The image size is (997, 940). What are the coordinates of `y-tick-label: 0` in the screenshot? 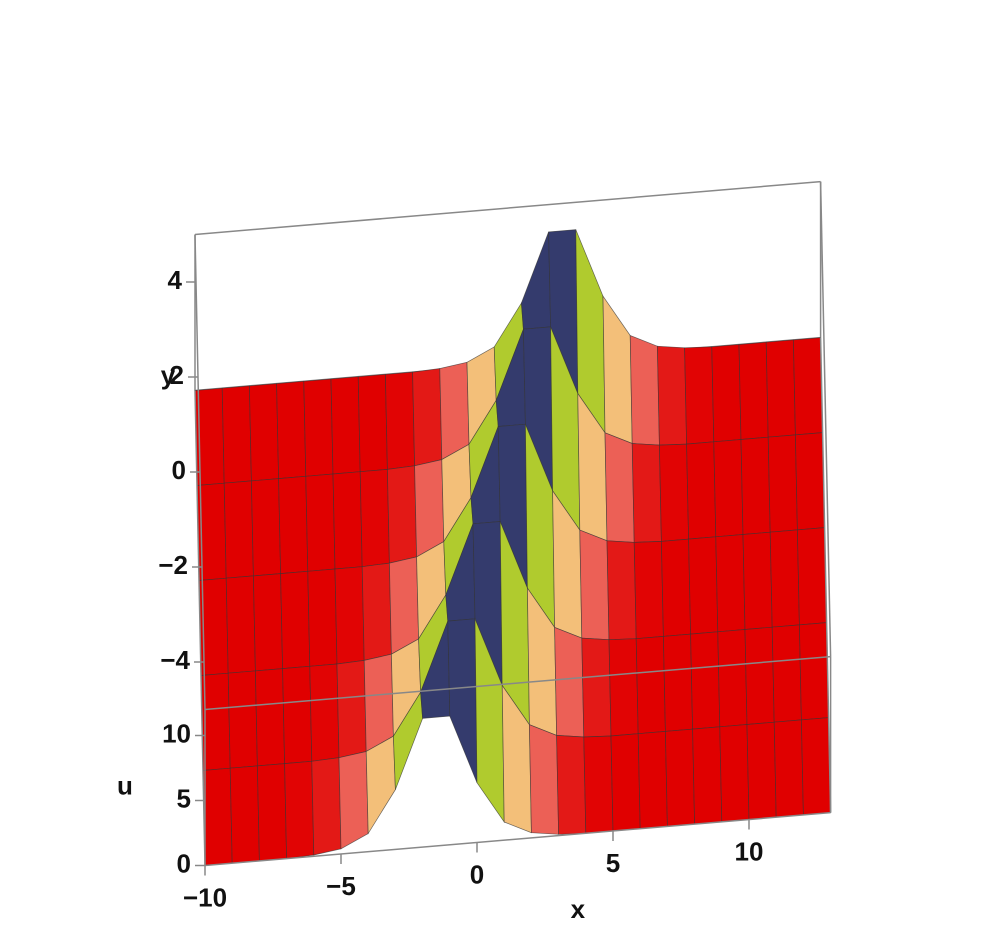 It's located at (179, 470).